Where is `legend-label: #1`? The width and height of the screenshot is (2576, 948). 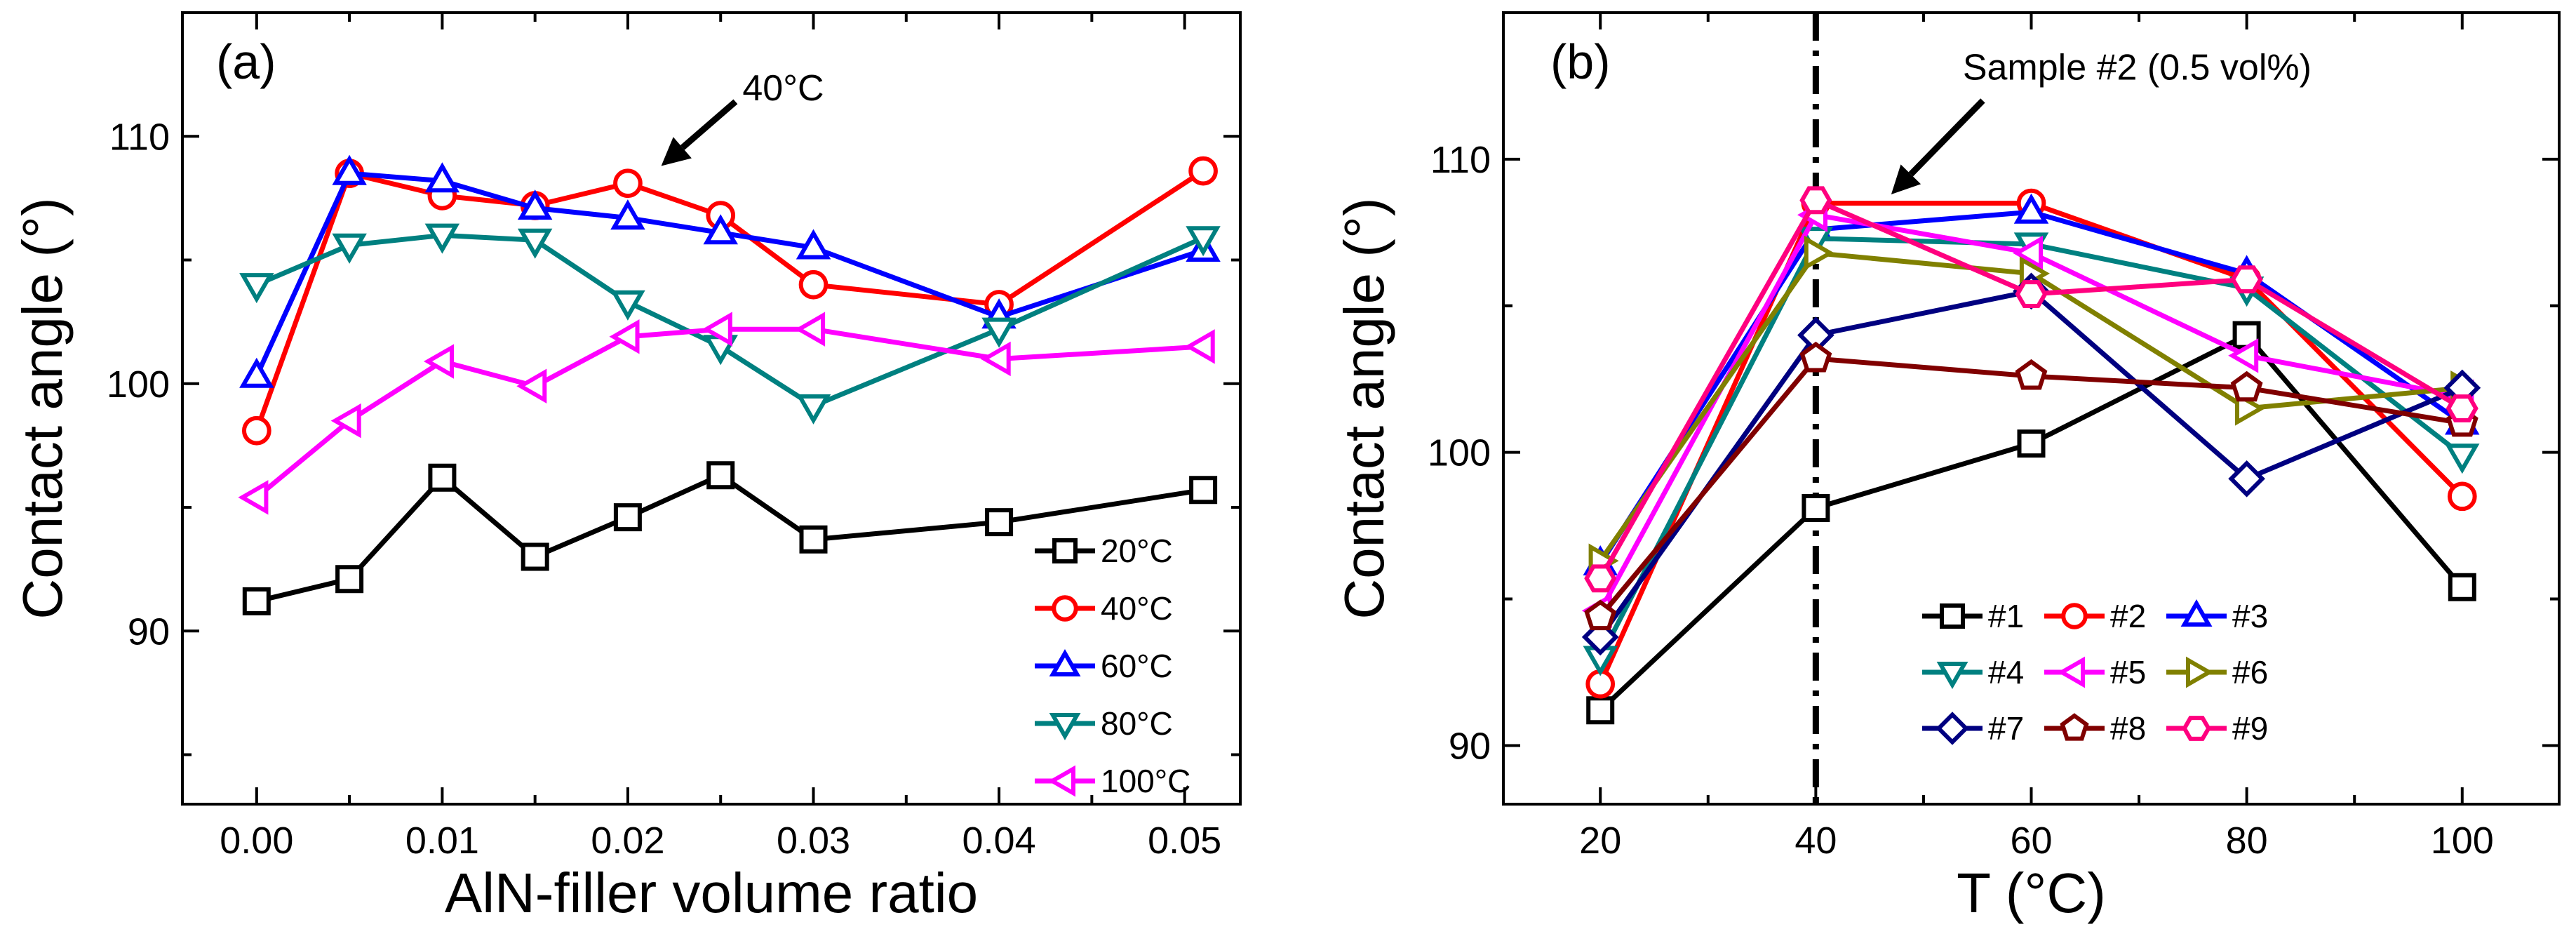 legend-label: #1 is located at coordinates (2006, 616).